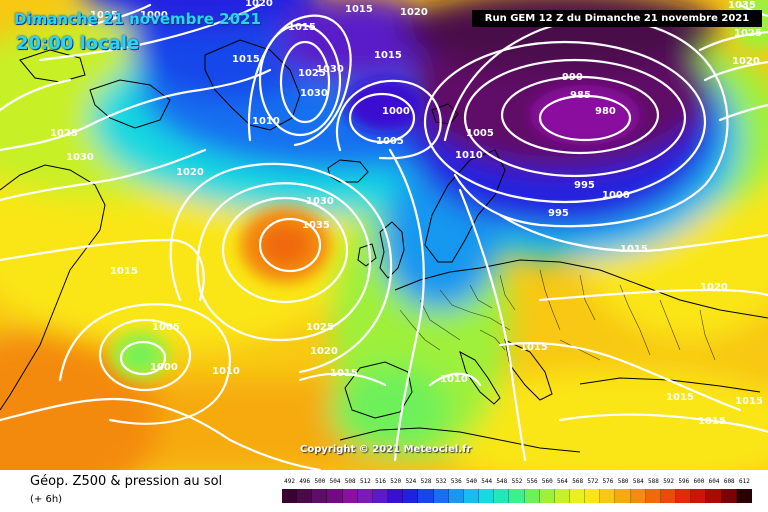 This screenshot has width=768, height=512. I want to click on legend-value: 580, so click(623, 481).